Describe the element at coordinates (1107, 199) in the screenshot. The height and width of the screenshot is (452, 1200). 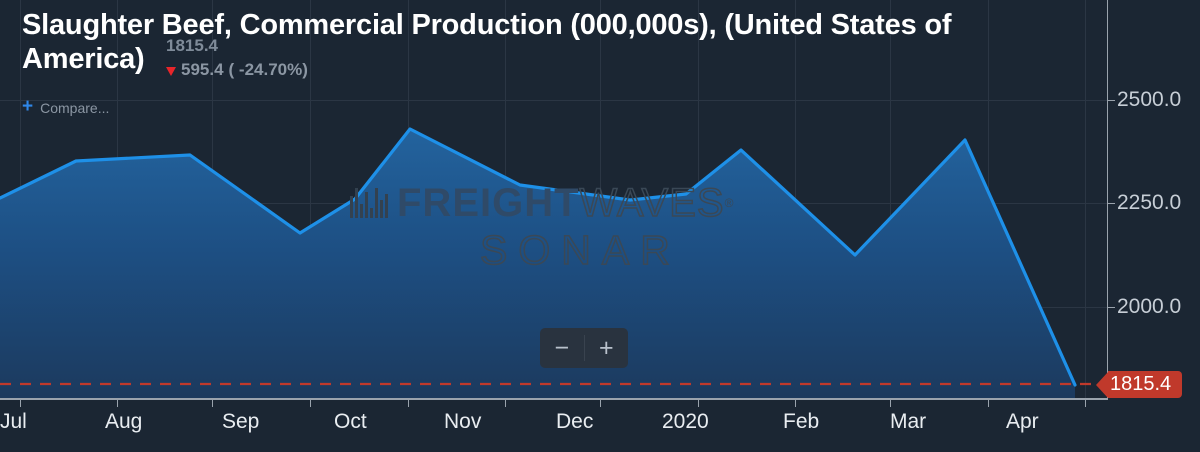
I see `y-axis-line` at that location.